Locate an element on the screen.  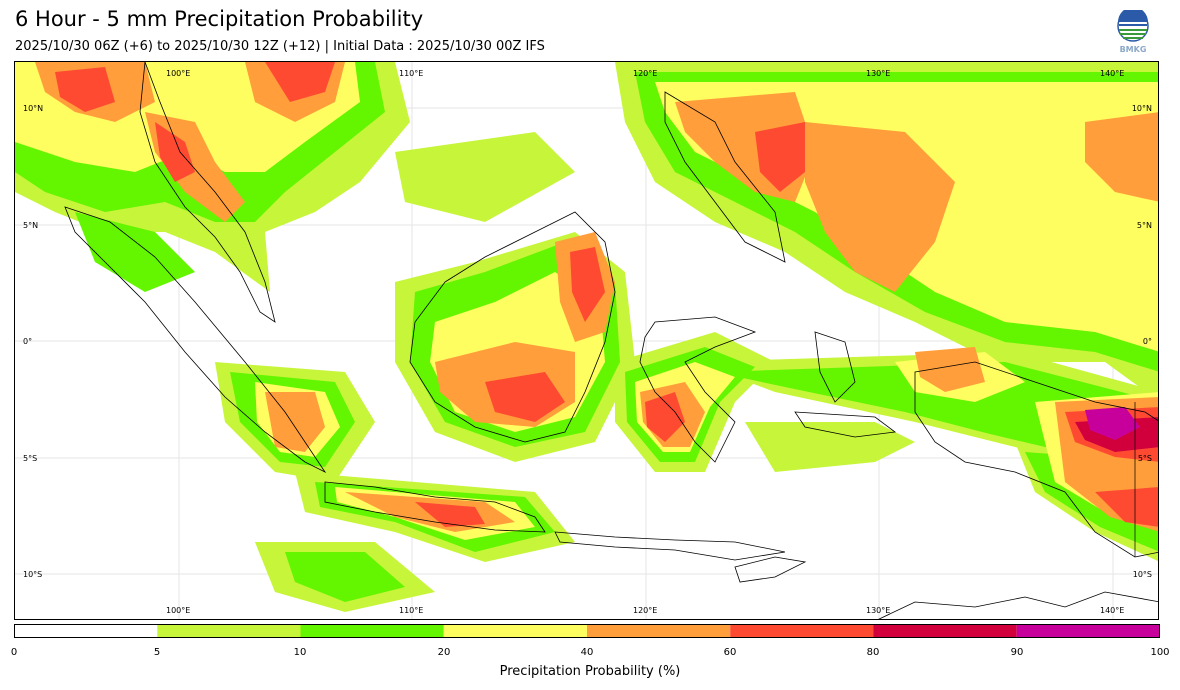
lon-label-110-top: 110°E is located at coordinates (411, 73).